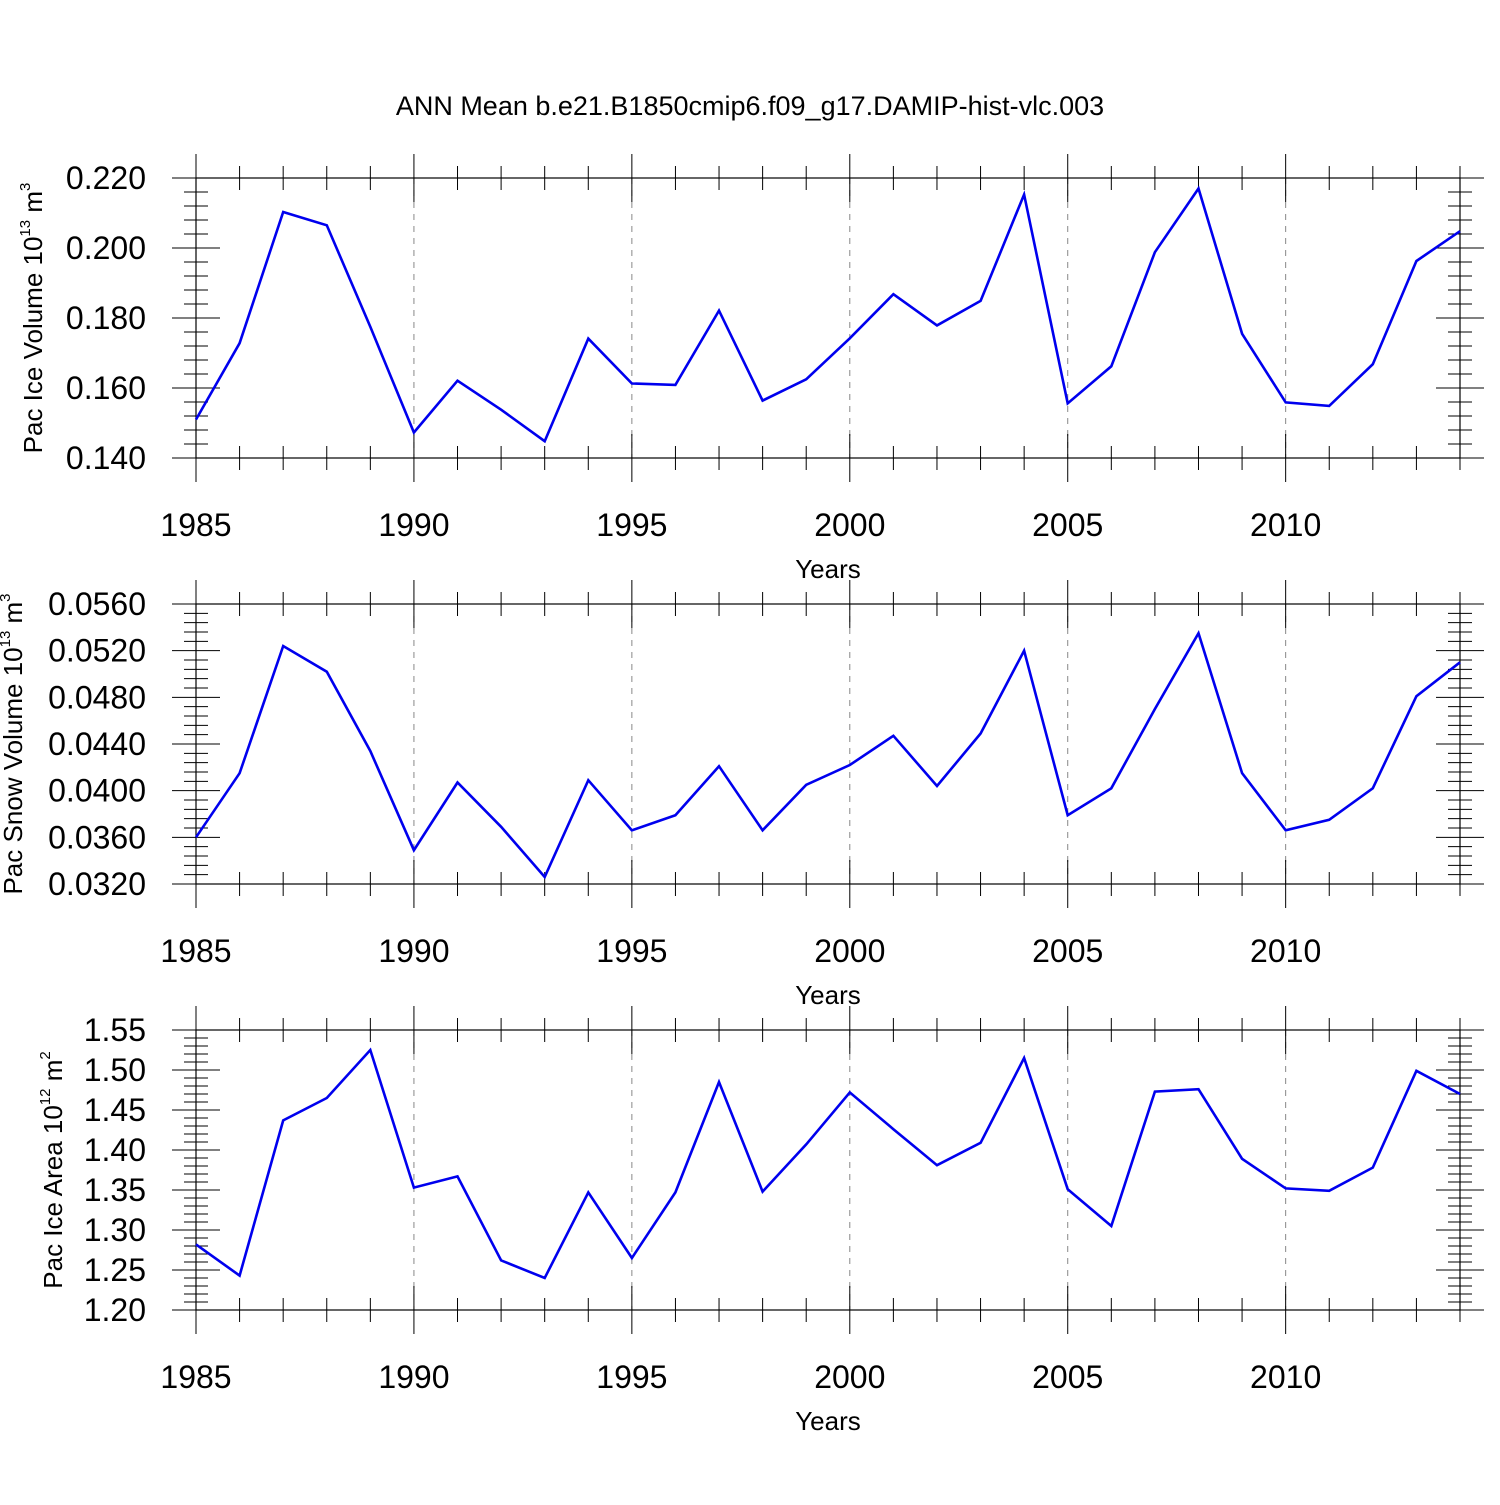  Describe the element at coordinates (106, 458) in the screenshot. I see `y-tick-label: 0.140` at that location.